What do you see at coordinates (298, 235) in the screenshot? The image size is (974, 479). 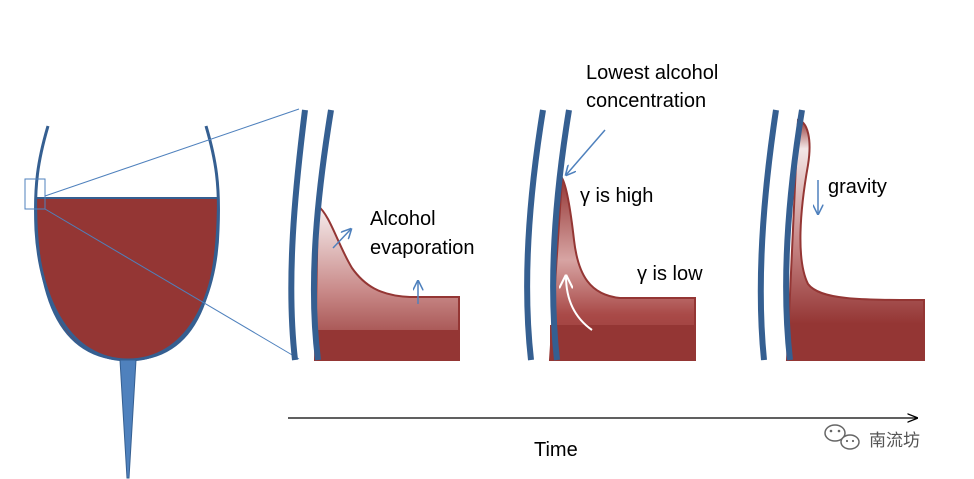 I see `glass-wall-outer-panel1` at bounding box center [298, 235].